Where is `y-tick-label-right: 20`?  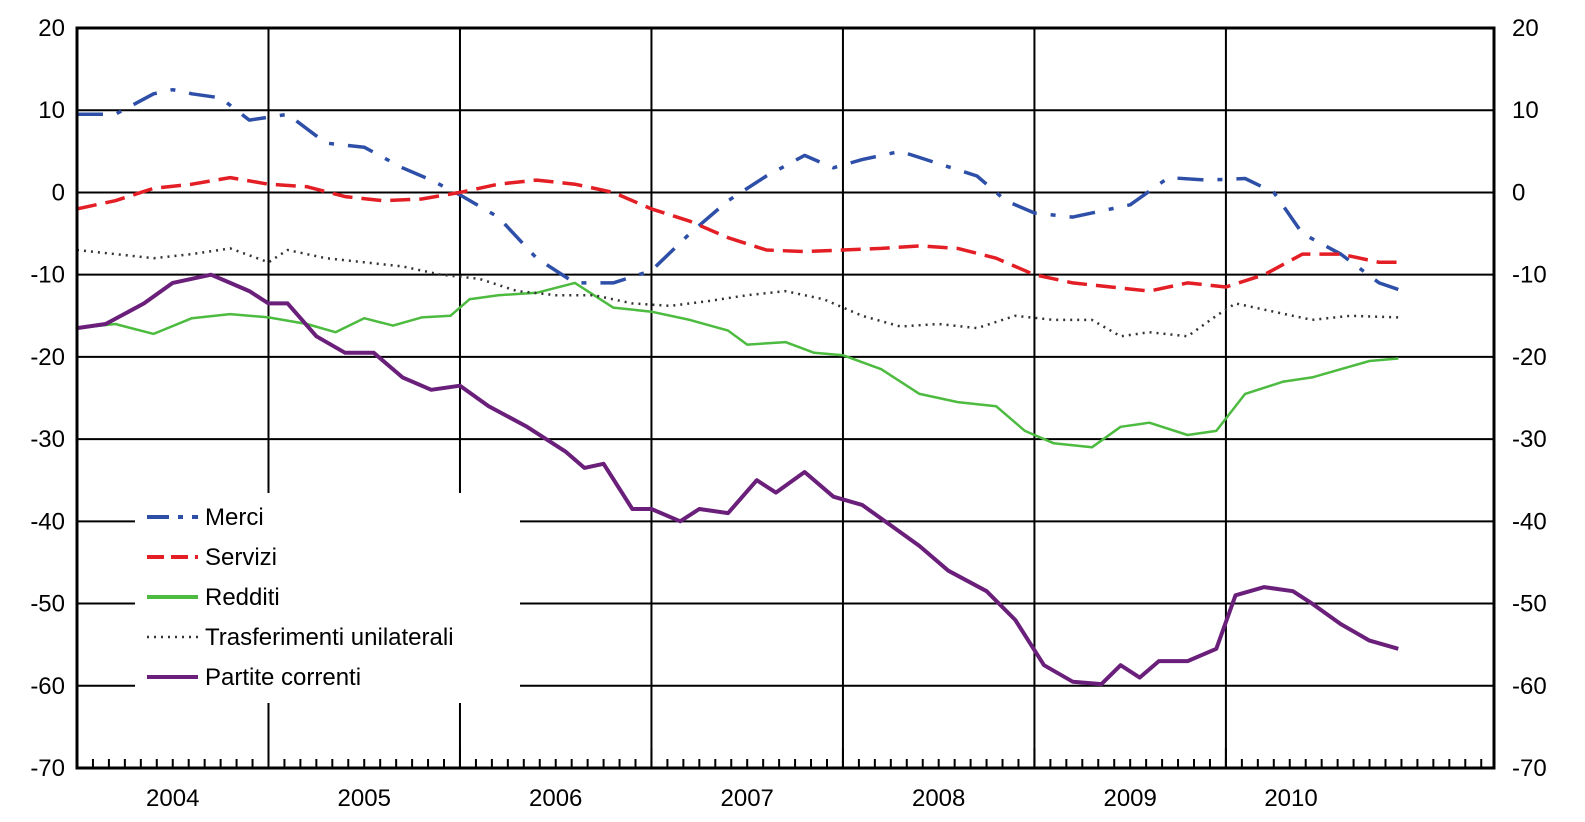
y-tick-label-right: 20 is located at coordinates (1525, 28).